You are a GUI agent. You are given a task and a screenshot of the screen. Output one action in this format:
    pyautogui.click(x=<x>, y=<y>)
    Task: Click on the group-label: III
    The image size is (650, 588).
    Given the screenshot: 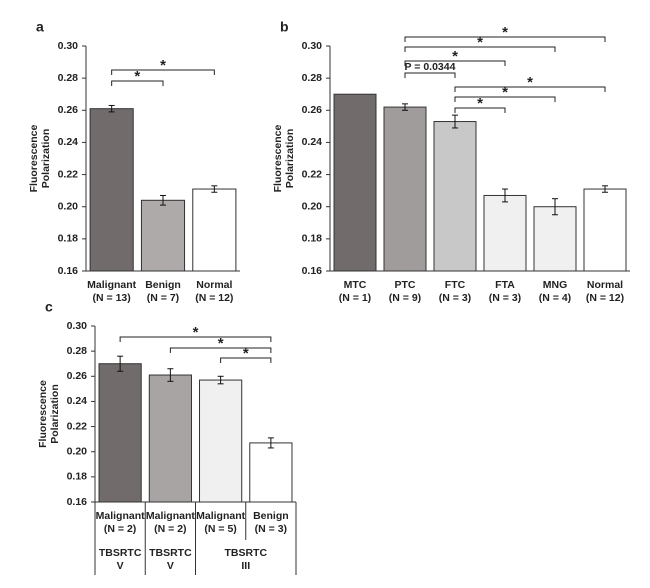 What is the action you would take?
    pyautogui.click(x=245, y=566)
    